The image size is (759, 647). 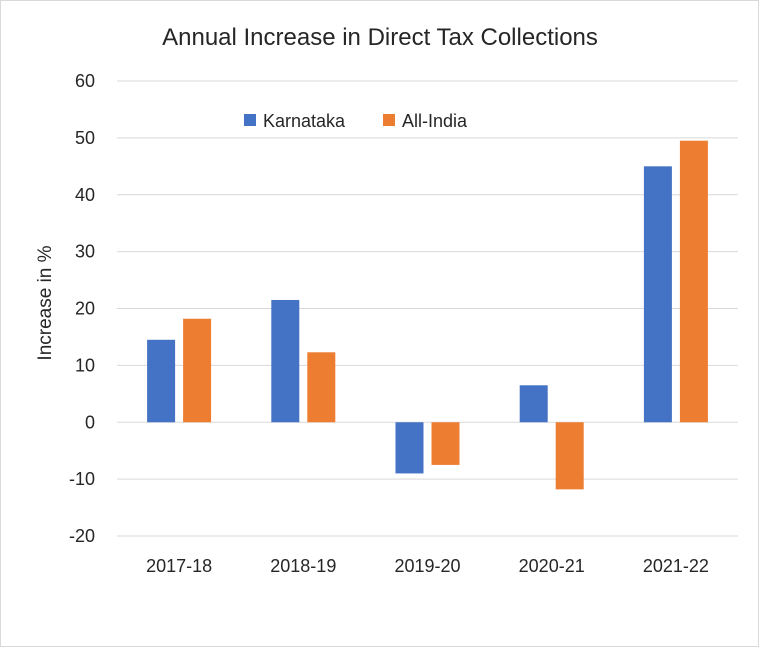 I want to click on y-tick-label: -20, so click(x=82, y=536).